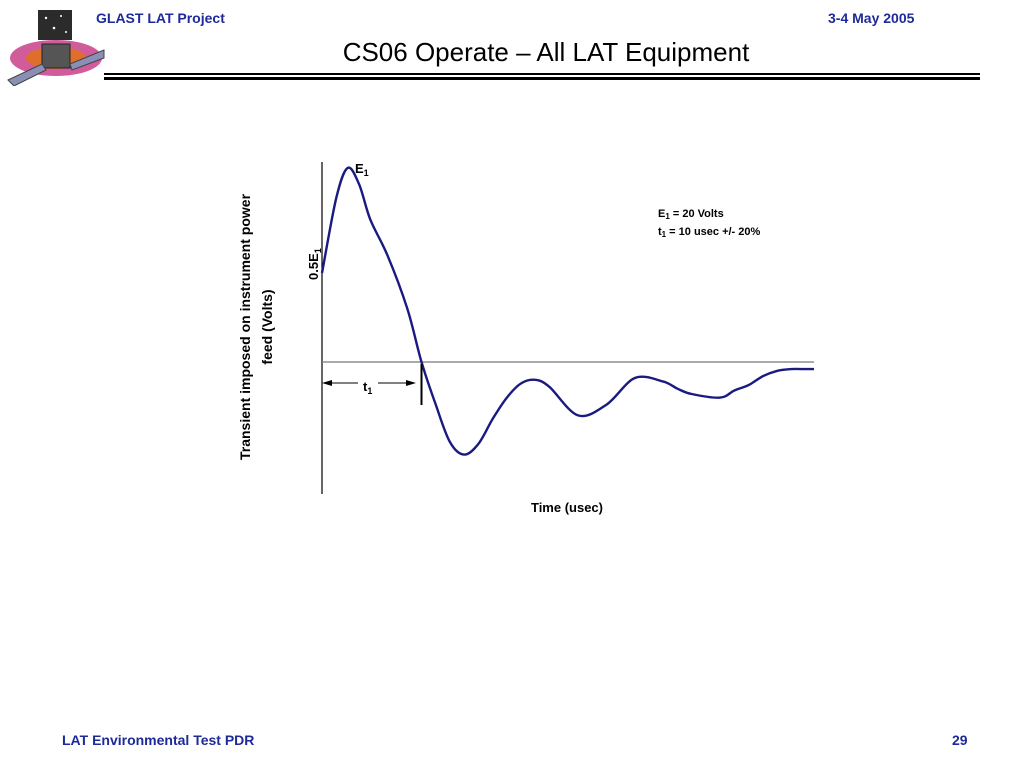  What do you see at coordinates (327, 383) in the screenshot?
I see `t1-arrow-left` at bounding box center [327, 383].